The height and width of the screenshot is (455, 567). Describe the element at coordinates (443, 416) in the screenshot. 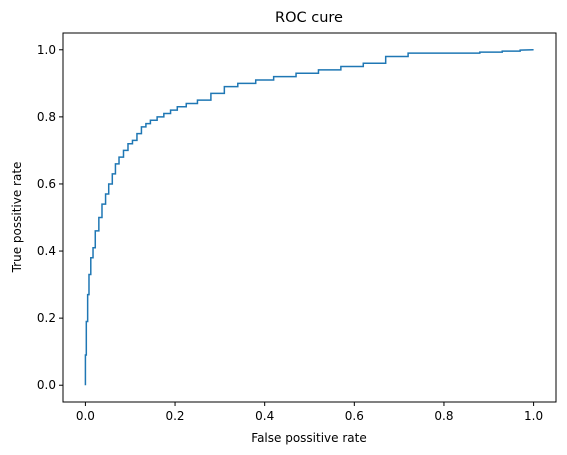

I see `x-tick-label: 0.8` at that location.